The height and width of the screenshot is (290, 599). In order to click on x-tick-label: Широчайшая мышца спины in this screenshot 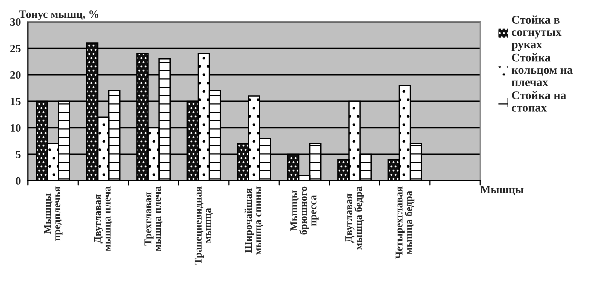, I will do `click(254, 220)`.